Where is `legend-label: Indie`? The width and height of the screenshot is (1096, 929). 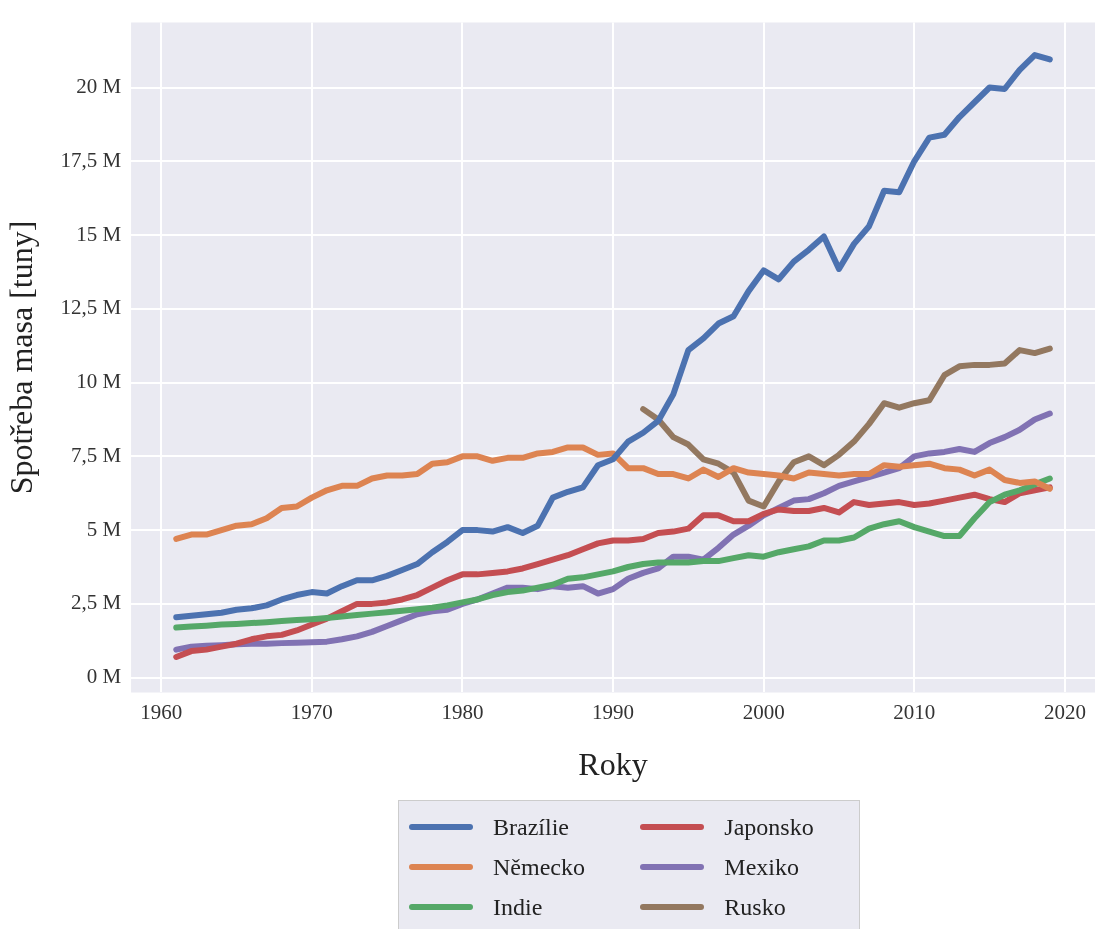
legend-label: Indie is located at coordinates (518, 907).